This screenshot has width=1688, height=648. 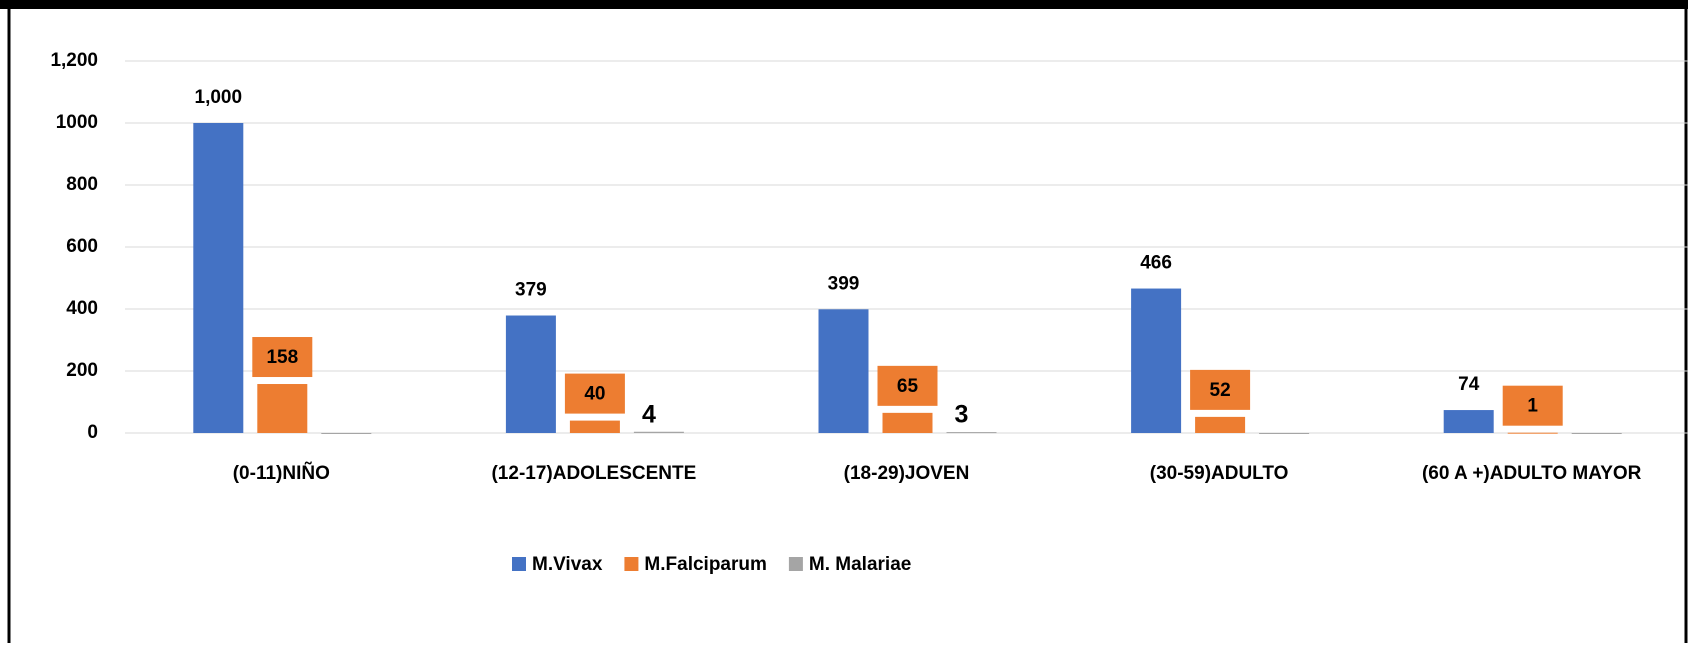 What do you see at coordinates (1219, 473) in the screenshot?
I see `x-tick-label: (30-59)ADULTO` at bounding box center [1219, 473].